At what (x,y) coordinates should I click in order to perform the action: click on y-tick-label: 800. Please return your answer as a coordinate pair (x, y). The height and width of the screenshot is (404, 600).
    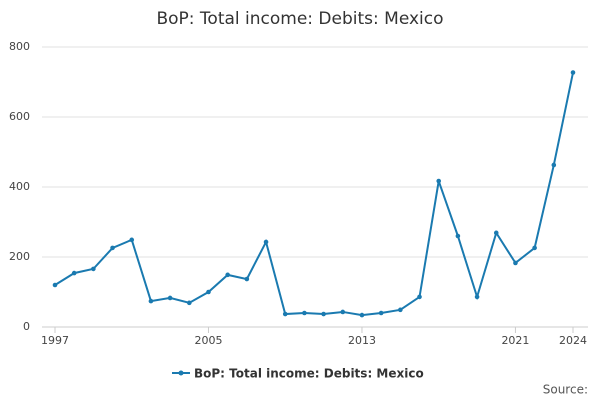
    Looking at the image, I should click on (19, 46).